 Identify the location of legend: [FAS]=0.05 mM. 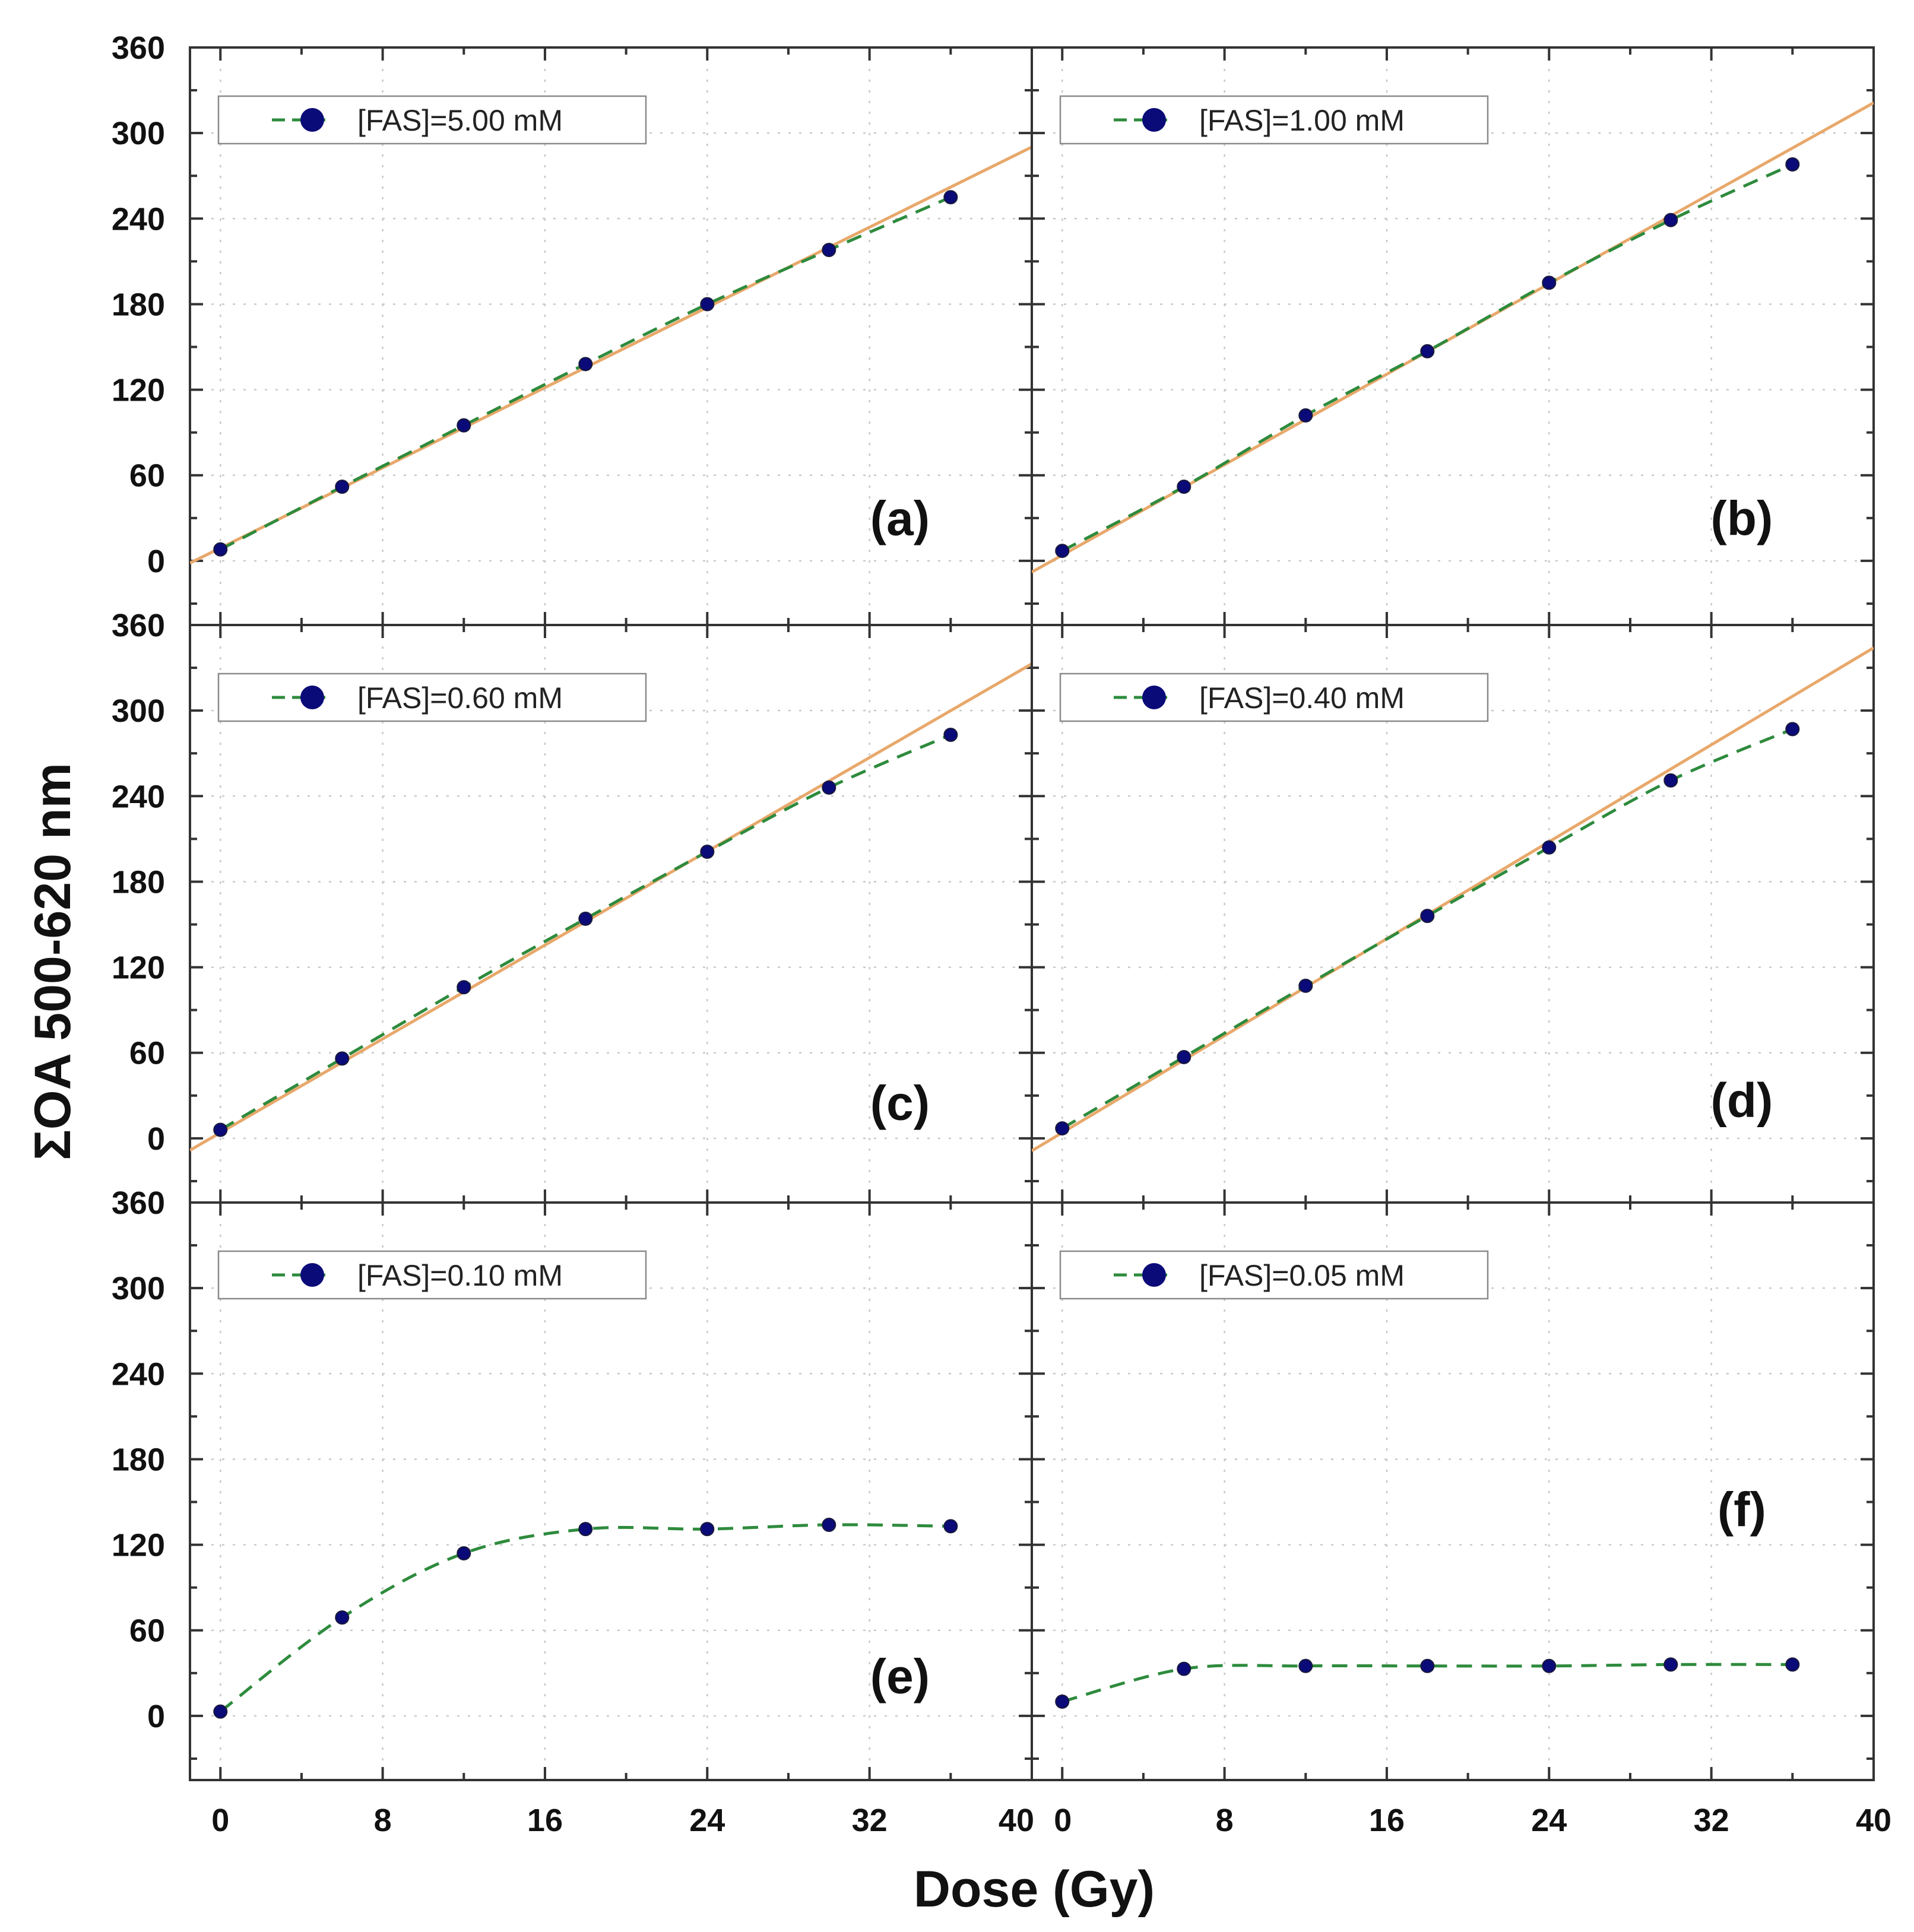
(1274, 1275).